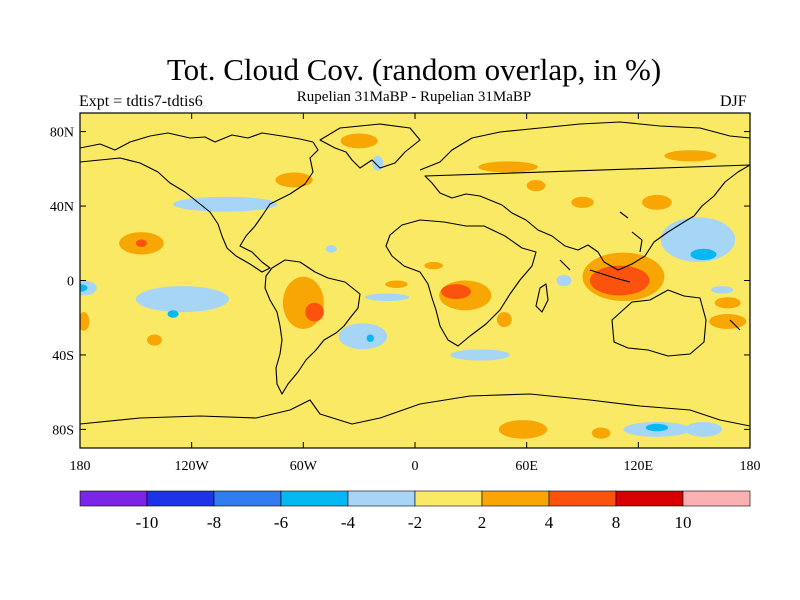 The height and width of the screenshot is (600, 800). Describe the element at coordinates (80, 466) in the screenshot. I see `x-tick-label-0: 180` at that location.